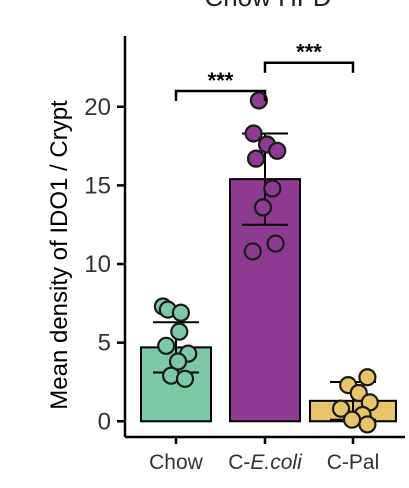 The width and height of the screenshot is (409, 488). I want to click on y-tick-label: 20, so click(97, 107).